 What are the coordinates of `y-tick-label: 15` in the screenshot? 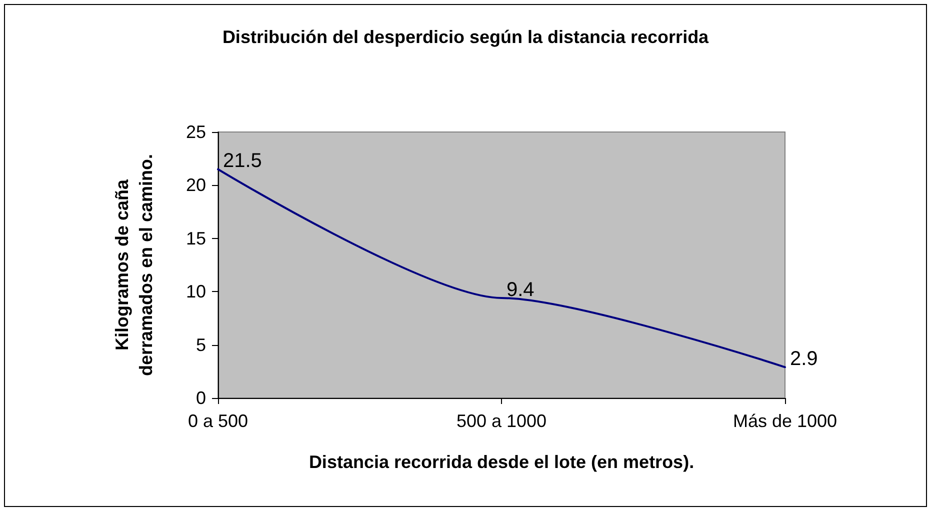 It's located at (196, 238).